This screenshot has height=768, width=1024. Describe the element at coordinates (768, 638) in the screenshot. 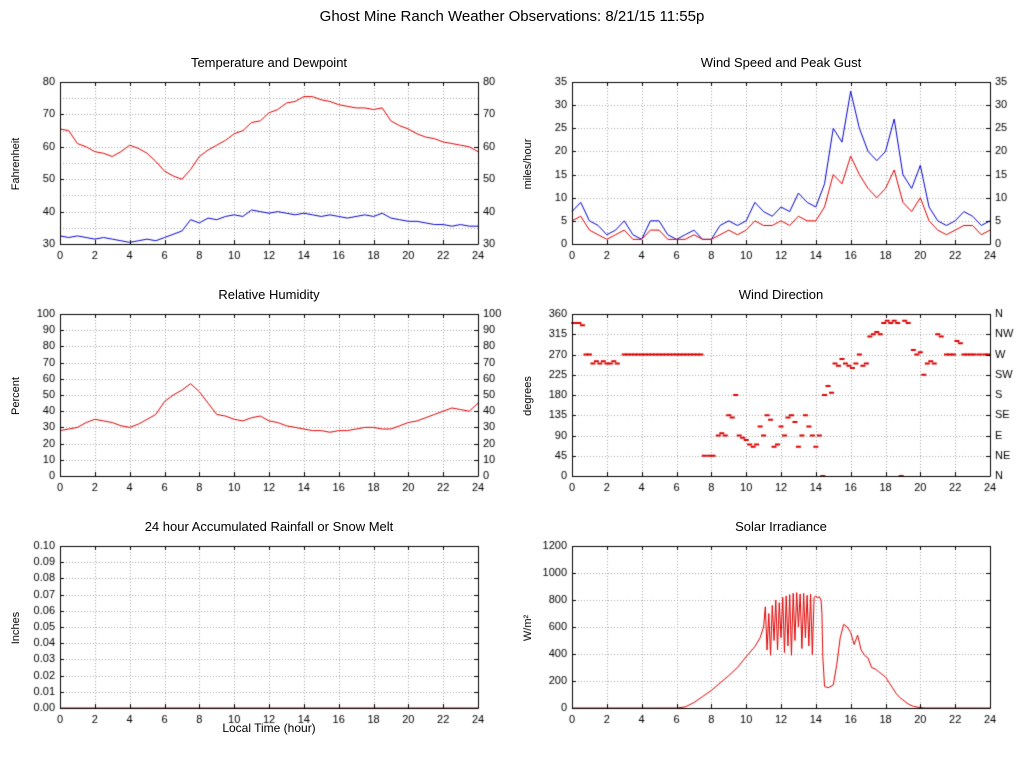

I see `solar-irradiance-plot` at that location.